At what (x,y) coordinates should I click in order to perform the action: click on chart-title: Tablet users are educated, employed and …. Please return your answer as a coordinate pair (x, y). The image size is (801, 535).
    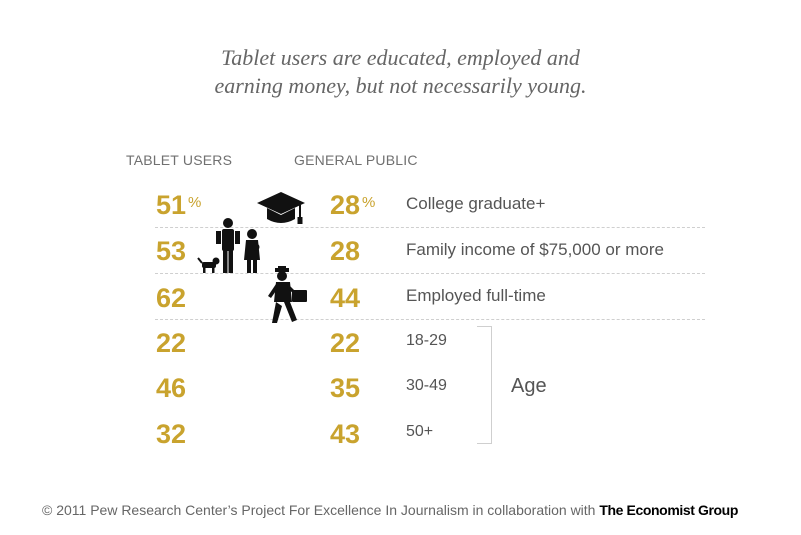
    Looking at the image, I should click on (400, 72).